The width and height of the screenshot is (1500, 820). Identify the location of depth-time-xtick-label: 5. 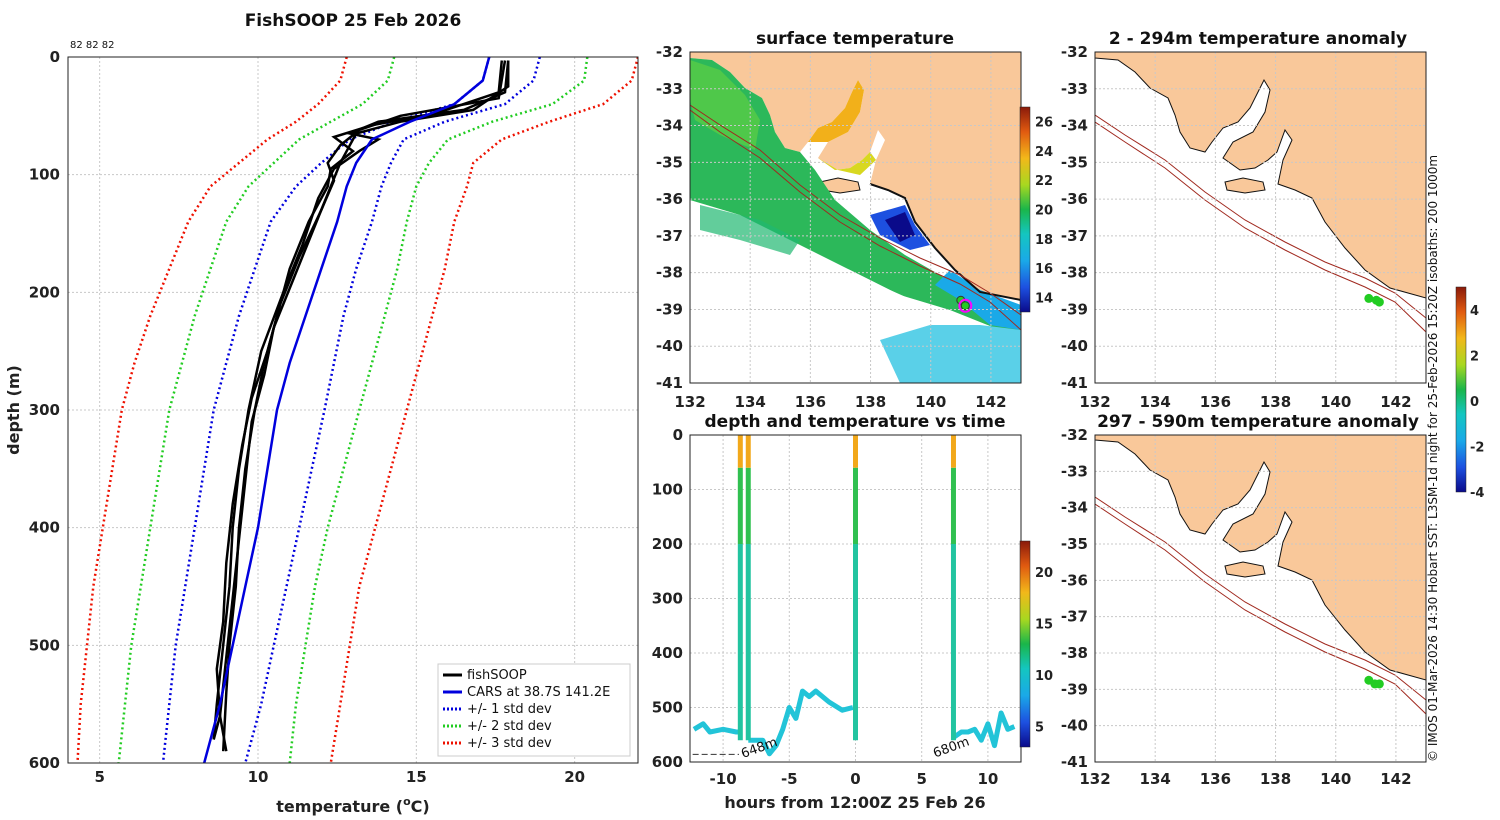
(921, 779).